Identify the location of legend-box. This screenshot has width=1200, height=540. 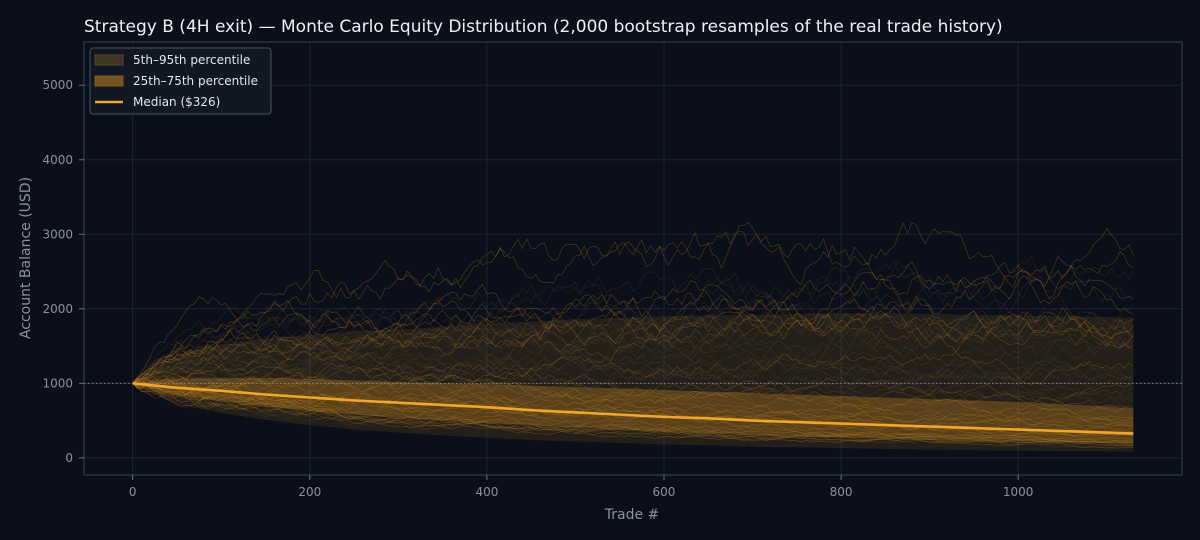
(180, 81).